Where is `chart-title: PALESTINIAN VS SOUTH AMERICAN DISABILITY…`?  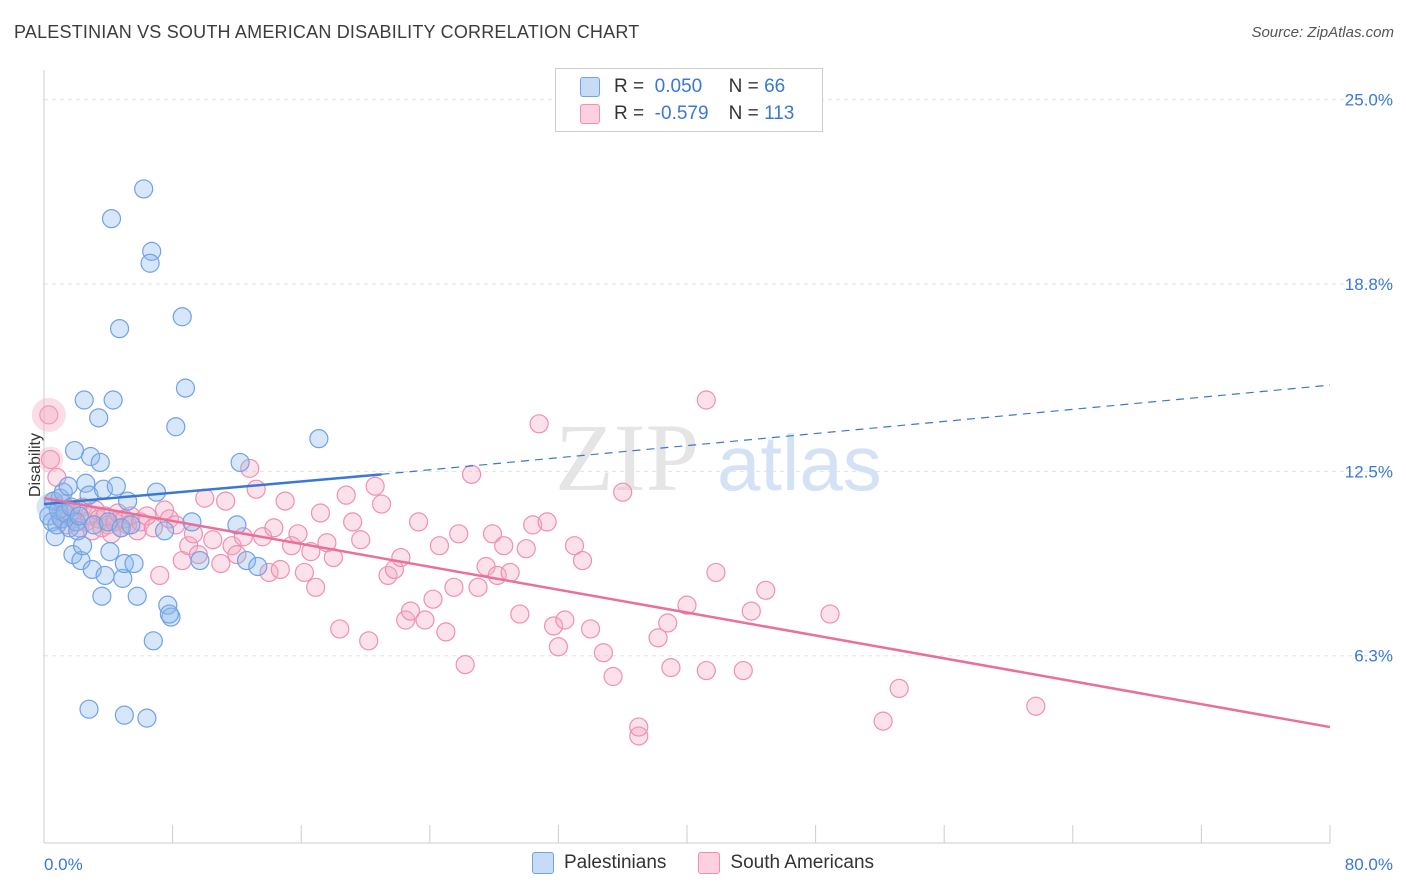
chart-title: PALESTINIAN VS SOUTH AMERICAN DISABILITY… is located at coordinates (327, 32).